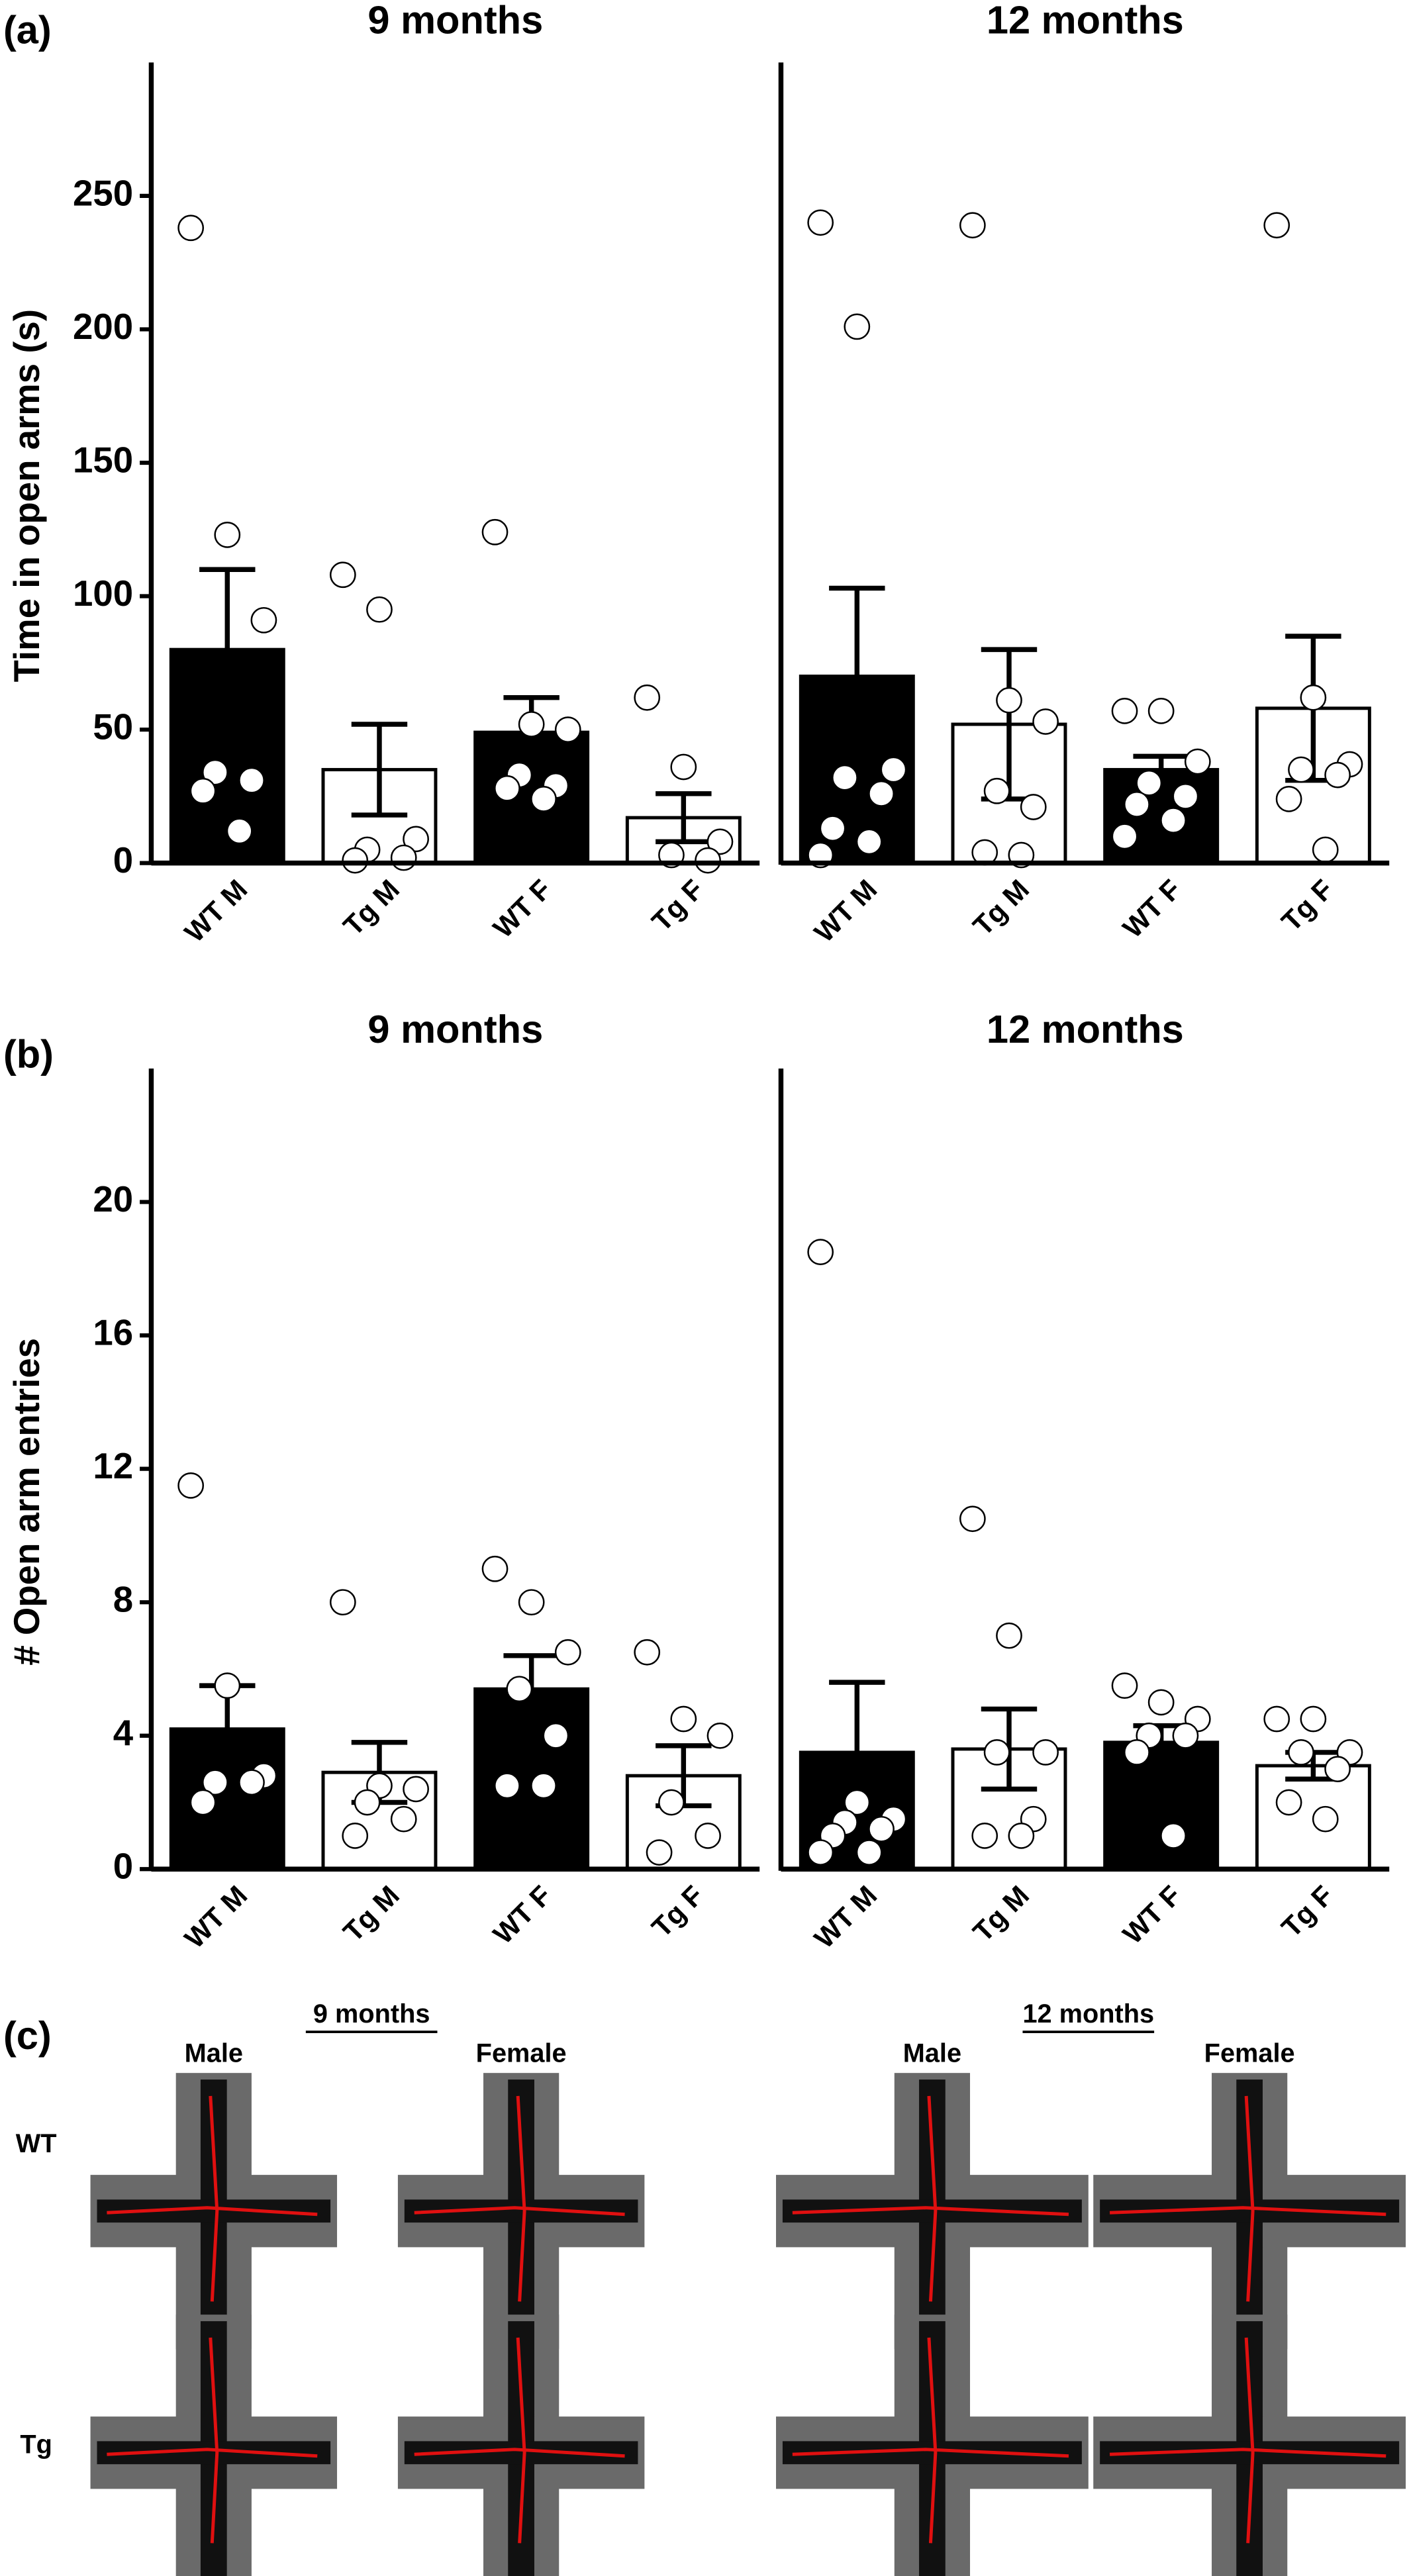  Describe the element at coordinates (113, 1466) in the screenshot. I see `y-tick-label: 12` at that location.